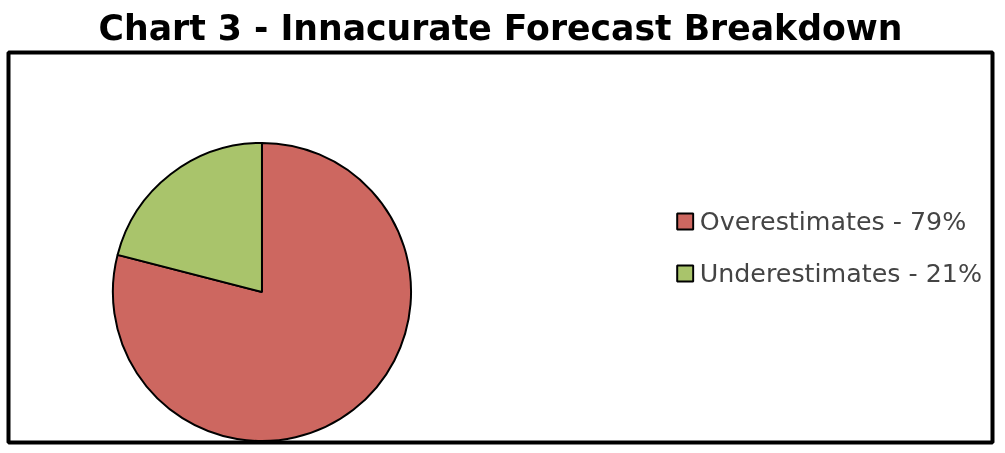 The width and height of the screenshot is (1005, 453). I want to click on chart-title: Chart 3 - Innacurate Forecast Breakdown, so click(500, 27).